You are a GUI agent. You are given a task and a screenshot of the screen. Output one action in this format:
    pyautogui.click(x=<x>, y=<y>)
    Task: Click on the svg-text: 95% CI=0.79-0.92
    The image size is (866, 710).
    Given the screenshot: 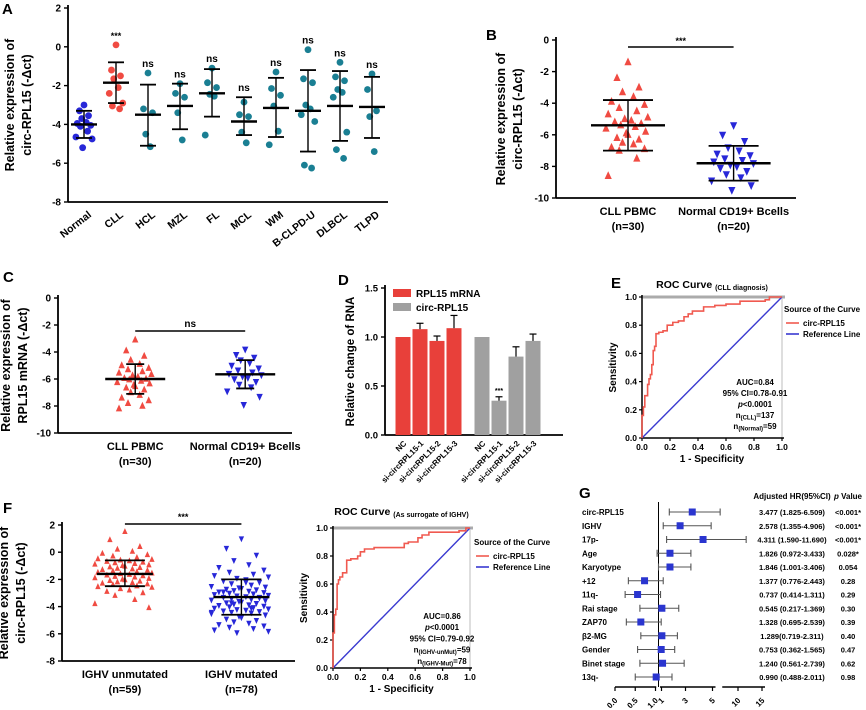 What is the action you would take?
    pyautogui.click(x=442, y=638)
    